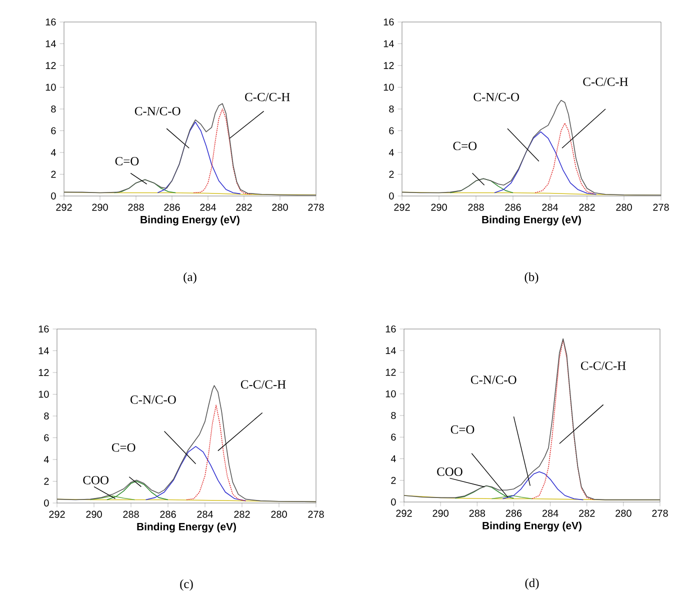 The image size is (687, 607). Describe the element at coordinates (532, 584) in the screenshot. I see `text: (d)` at that location.